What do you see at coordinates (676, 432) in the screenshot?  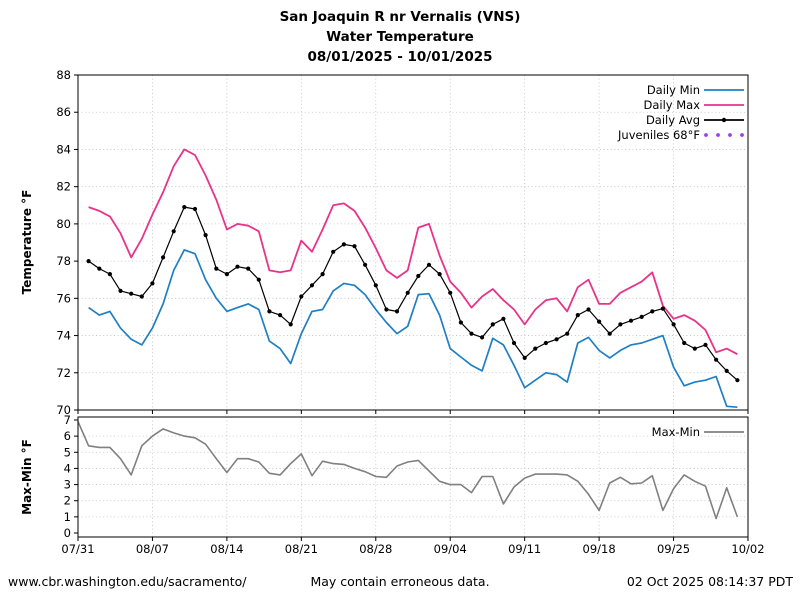 I see `legend-label-max-min: Max-Min` at bounding box center [676, 432].